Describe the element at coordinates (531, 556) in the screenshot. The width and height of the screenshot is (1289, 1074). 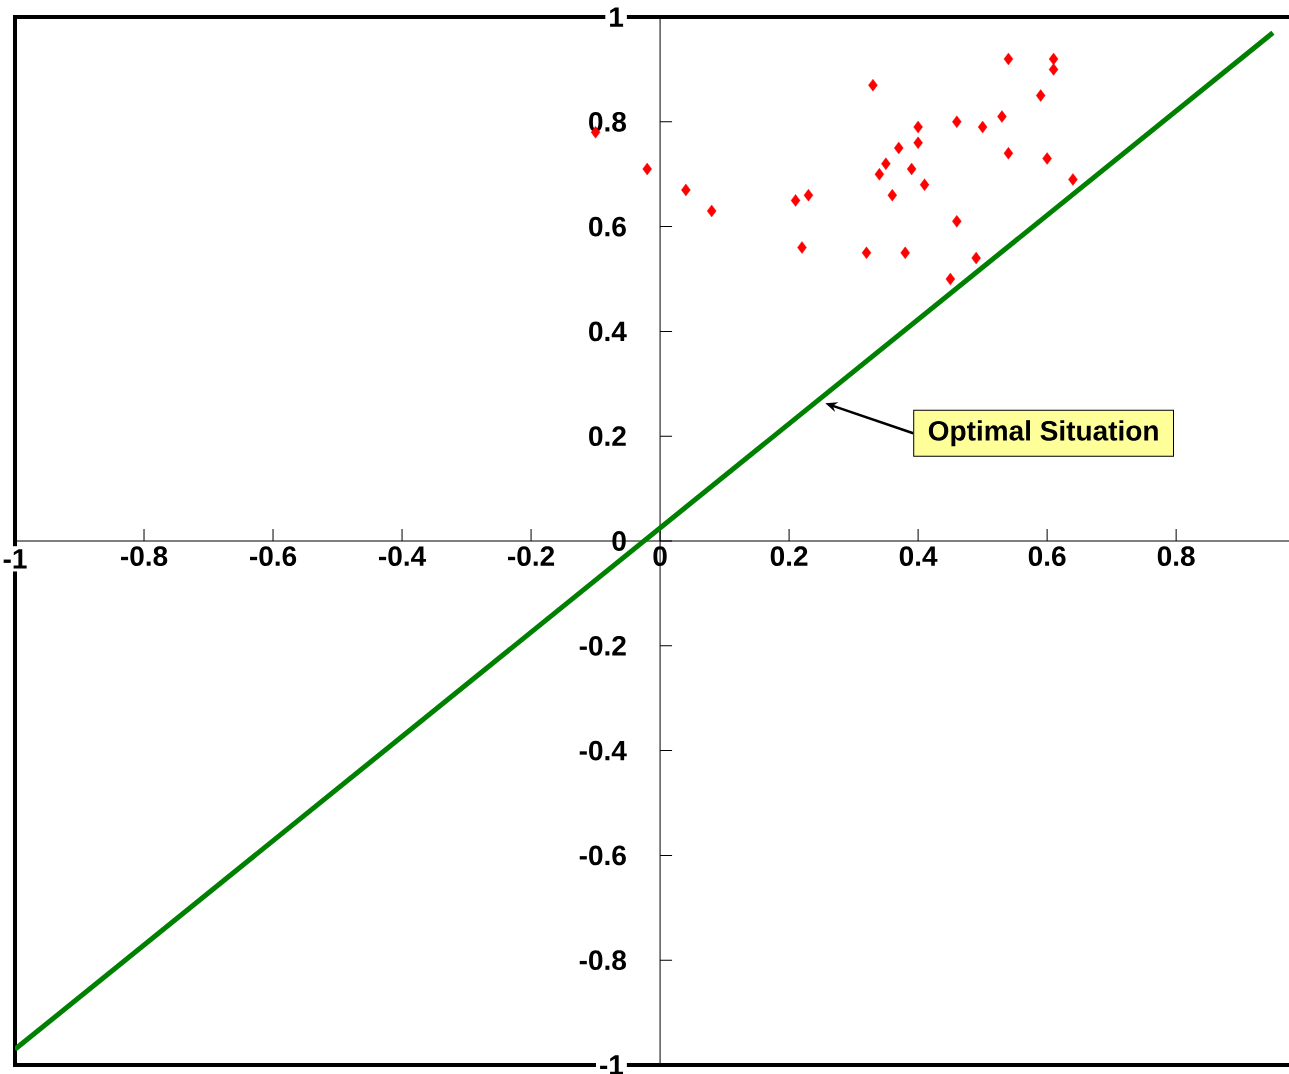
I see `x-tick-label: -0.2` at that location.